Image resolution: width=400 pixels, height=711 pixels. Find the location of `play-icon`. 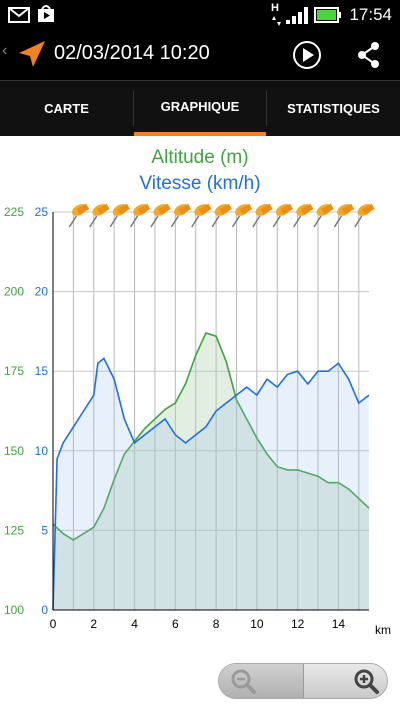

play-icon is located at coordinates (307, 55).